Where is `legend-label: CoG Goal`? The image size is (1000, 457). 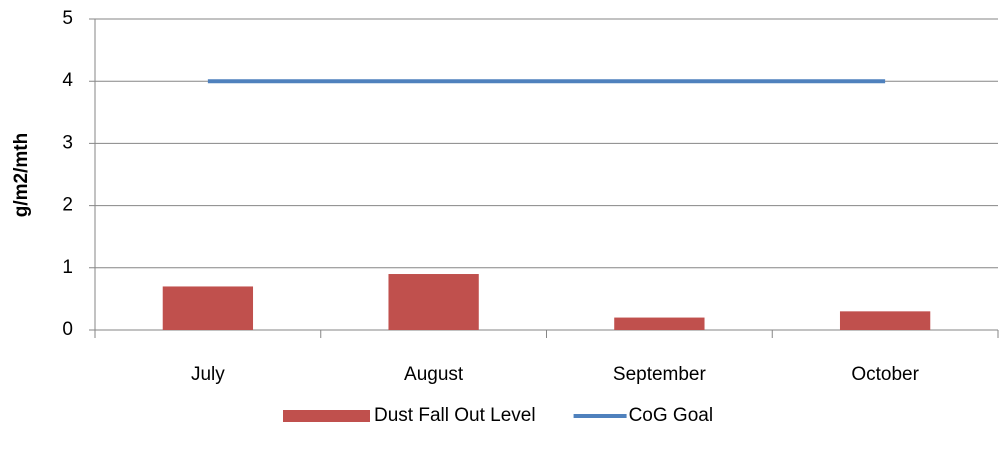 legend-label: CoG Goal is located at coordinates (671, 415).